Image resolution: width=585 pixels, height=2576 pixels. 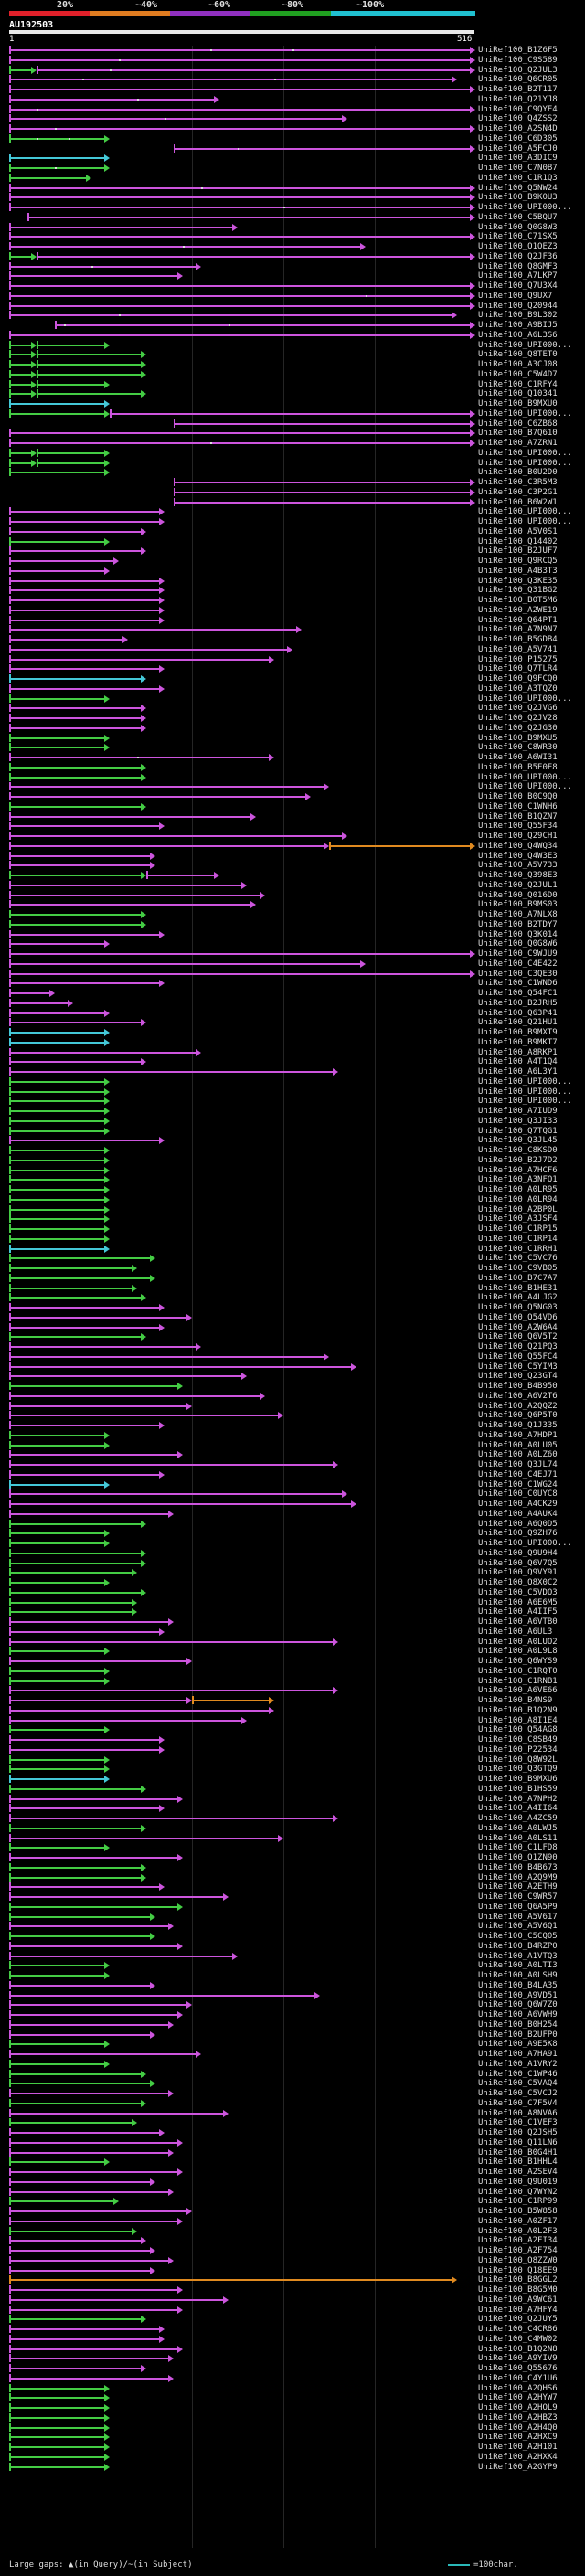 What do you see at coordinates (293, 1014) in the screenshot?
I see `hit-row: UniRef100_Q63P41` at bounding box center [293, 1014].